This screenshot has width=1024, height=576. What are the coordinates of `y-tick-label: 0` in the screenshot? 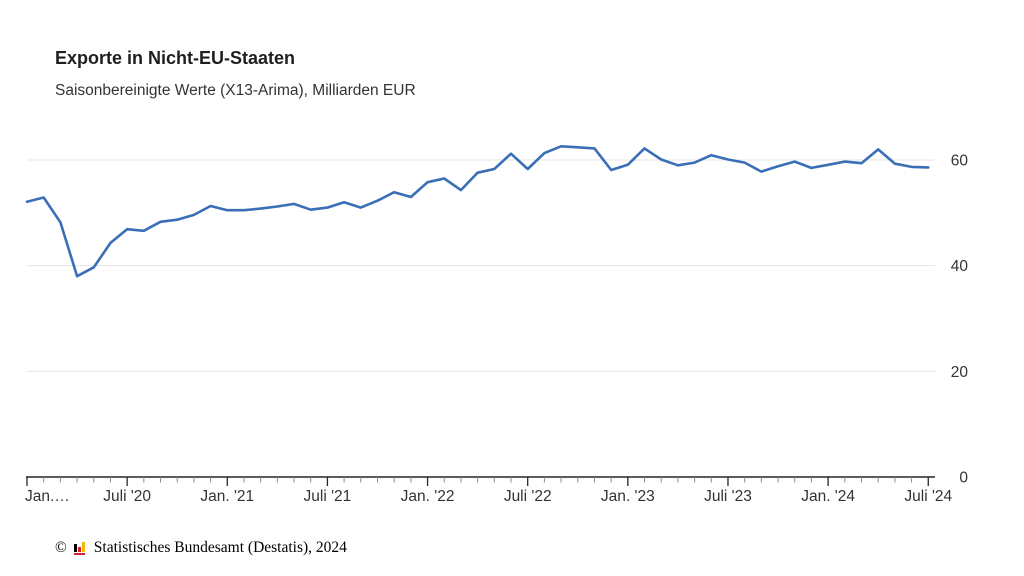 It's located at (963, 478).